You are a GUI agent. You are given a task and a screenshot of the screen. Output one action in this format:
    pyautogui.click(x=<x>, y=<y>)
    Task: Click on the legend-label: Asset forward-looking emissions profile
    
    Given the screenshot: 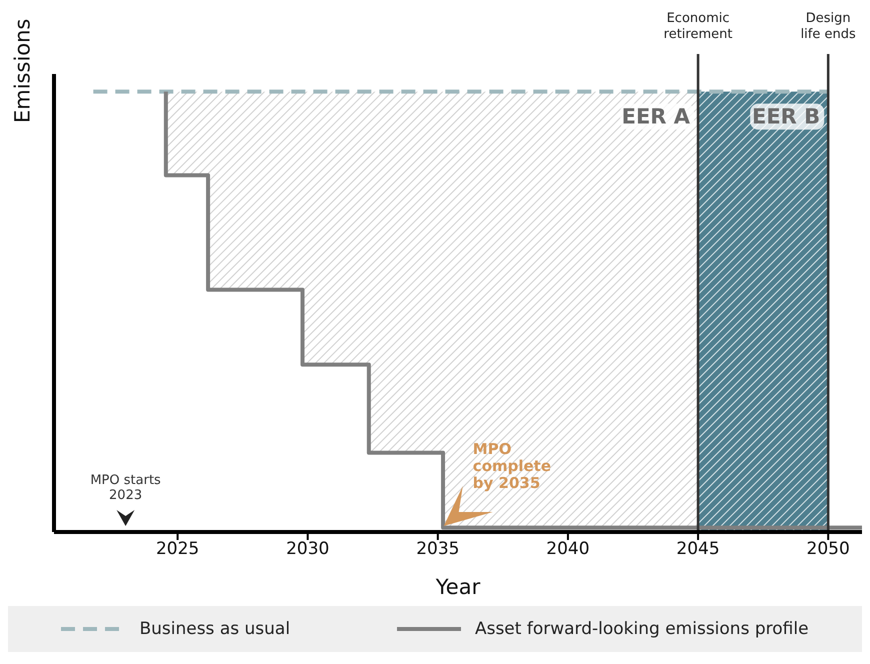 What is the action you would take?
    pyautogui.click(x=641, y=629)
    